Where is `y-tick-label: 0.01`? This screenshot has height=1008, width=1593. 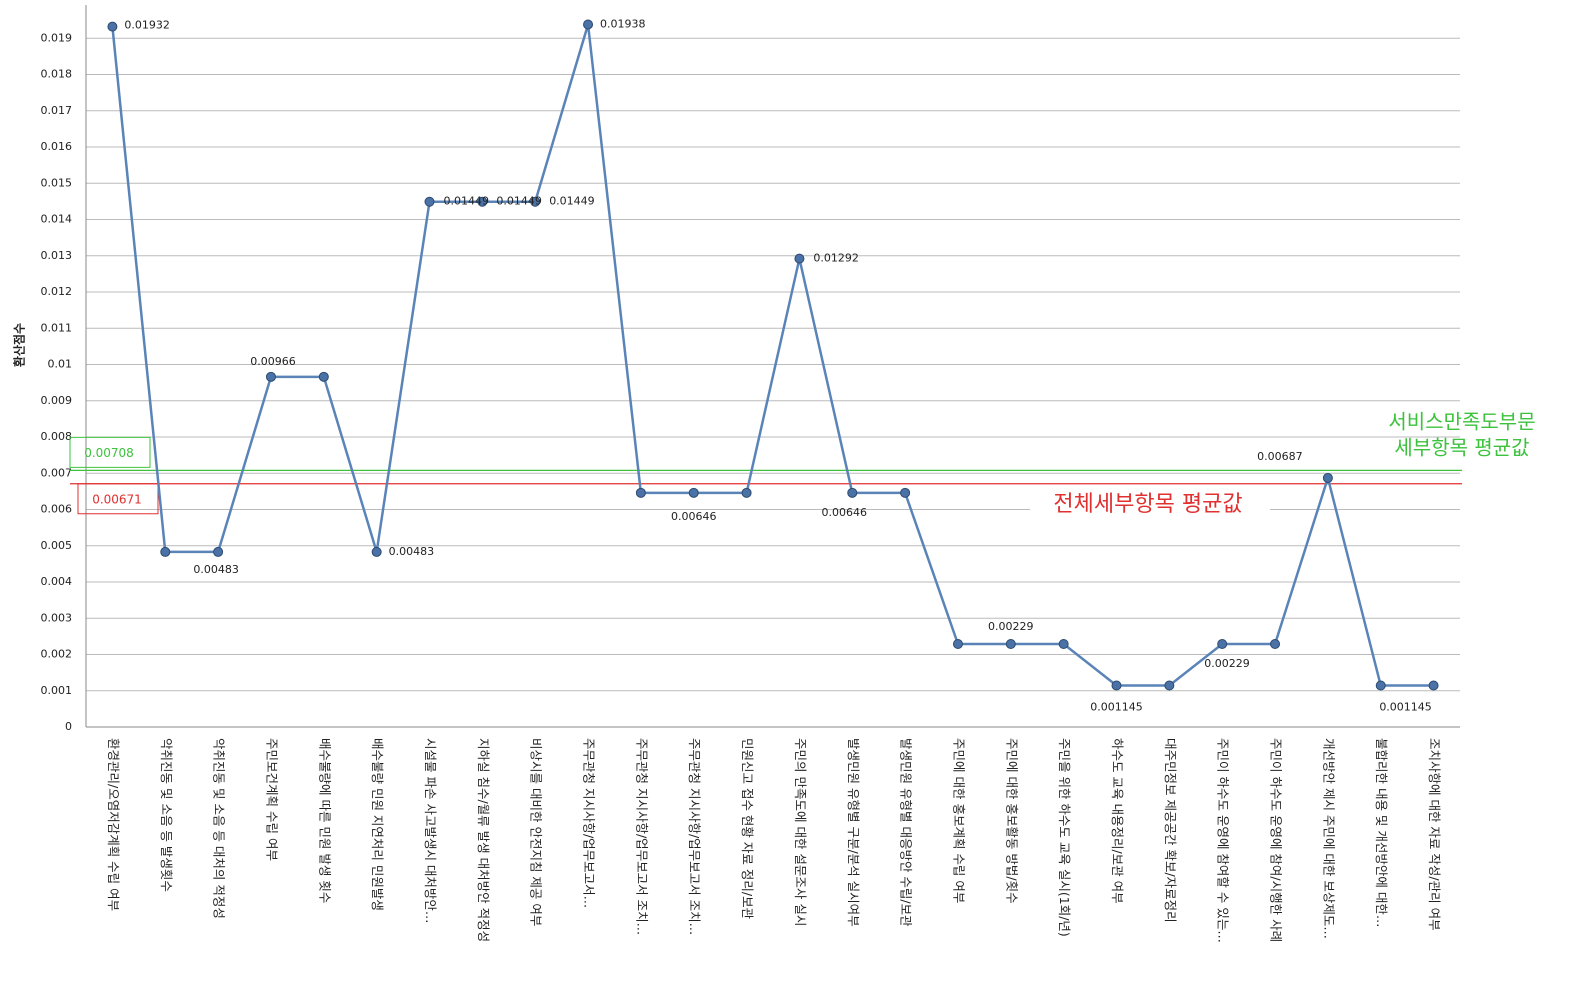
y-tick-label: 0.01 is located at coordinates (60, 364).